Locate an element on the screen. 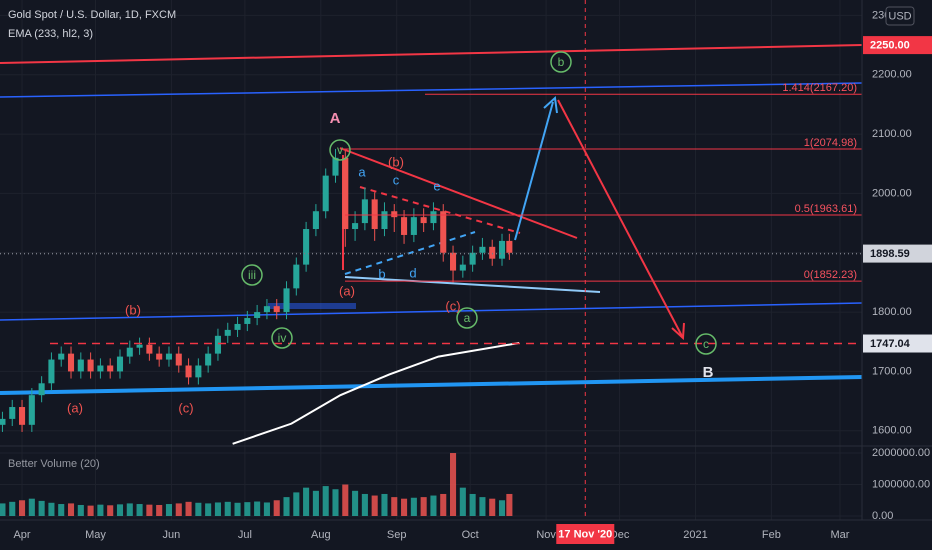  y-tick-label: 1700.00 is located at coordinates (892, 371).